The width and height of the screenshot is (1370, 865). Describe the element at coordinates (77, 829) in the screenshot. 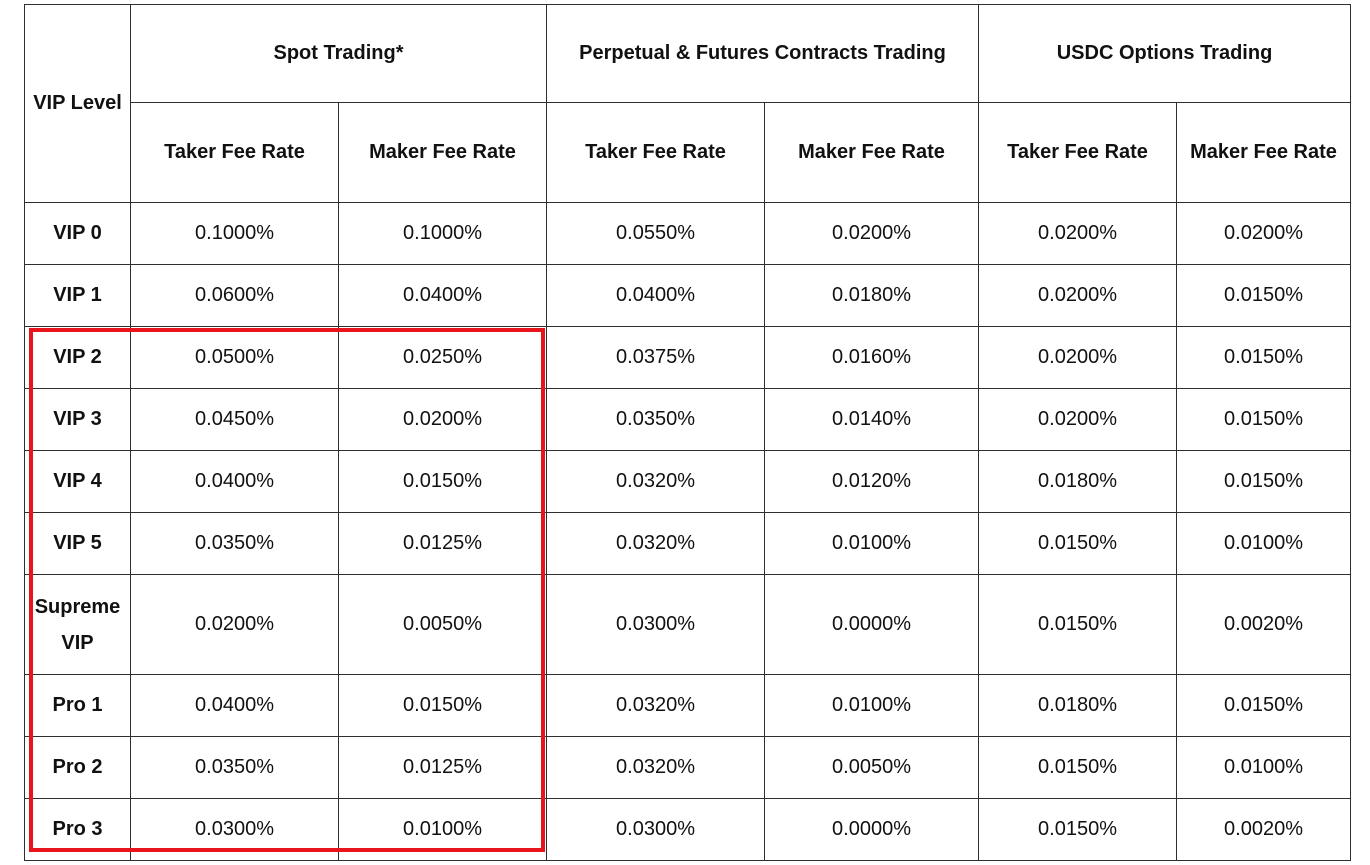

I see `vip-level-cell: Pro 3` at that location.